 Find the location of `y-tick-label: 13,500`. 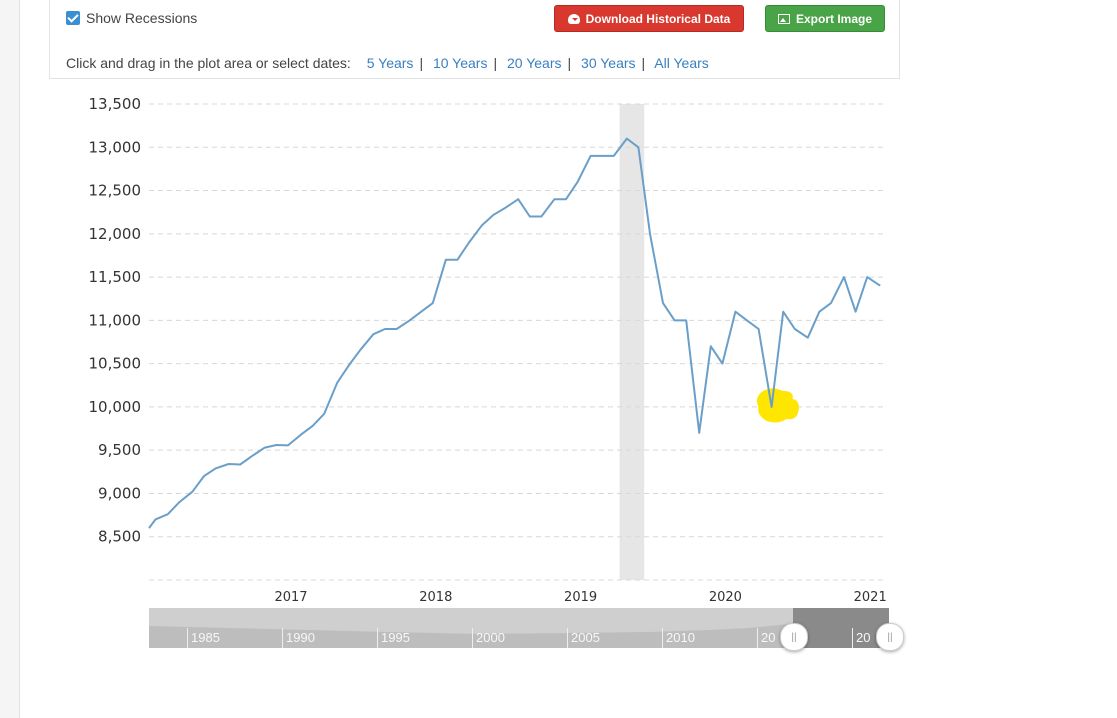

y-tick-label: 13,500 is located at coordinates (115, 104).